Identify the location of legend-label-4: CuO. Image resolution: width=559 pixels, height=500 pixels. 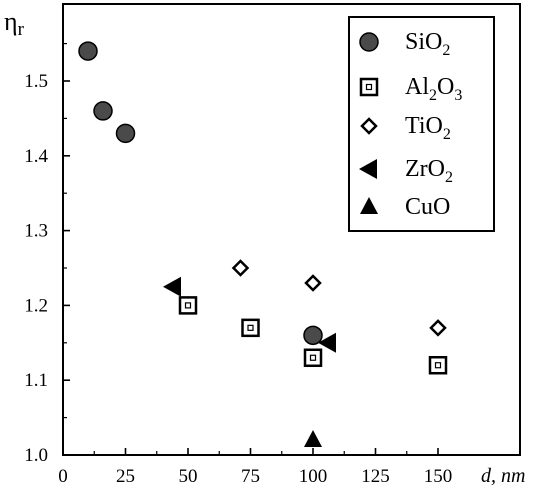
(427, 207).